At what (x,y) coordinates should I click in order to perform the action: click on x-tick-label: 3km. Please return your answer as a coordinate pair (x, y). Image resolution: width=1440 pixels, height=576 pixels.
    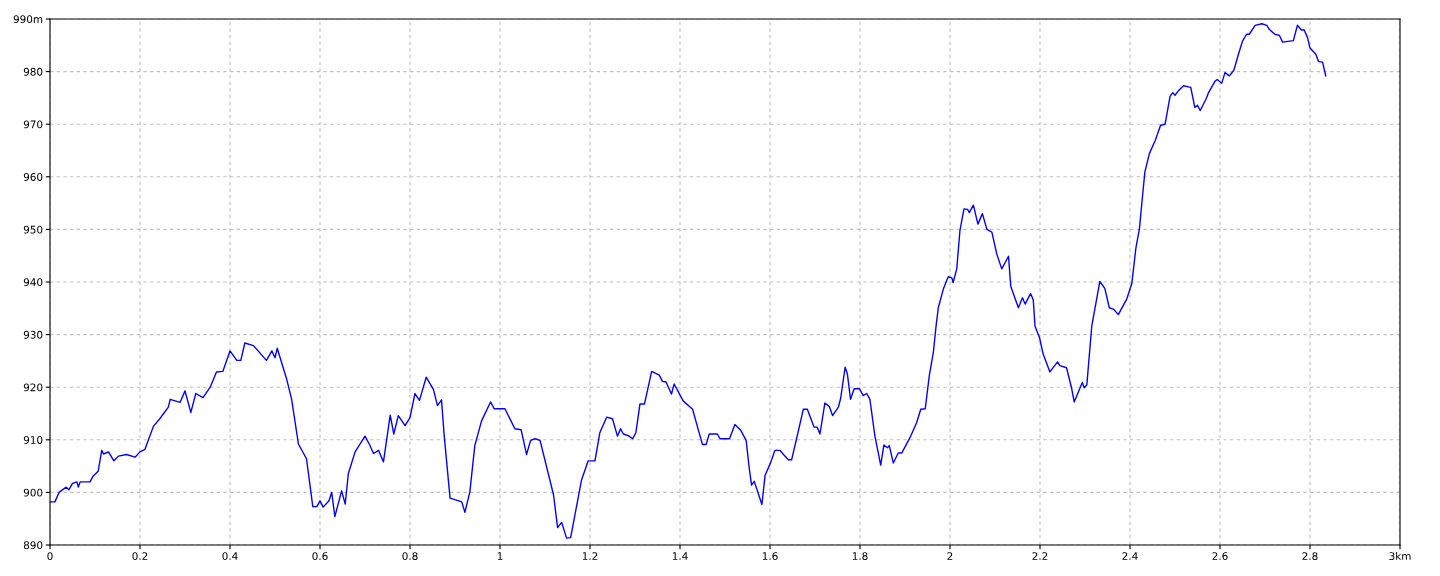
    Looking at the image, I should click on (1400, 556).